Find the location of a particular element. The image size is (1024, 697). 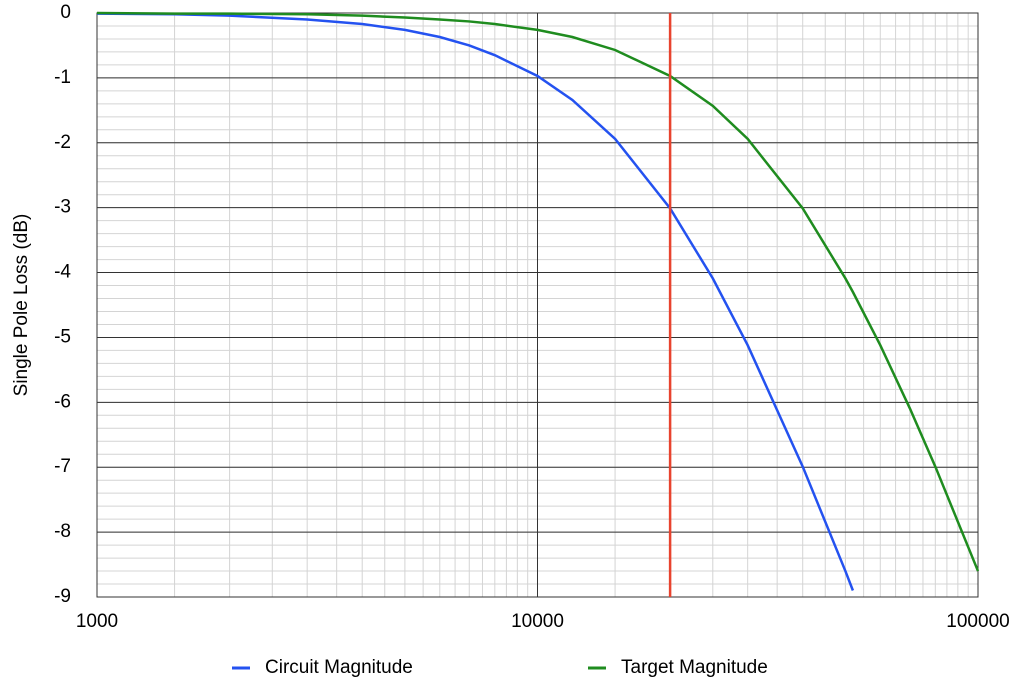

y-tick-label: -7 is located at coordinates (62, 466).